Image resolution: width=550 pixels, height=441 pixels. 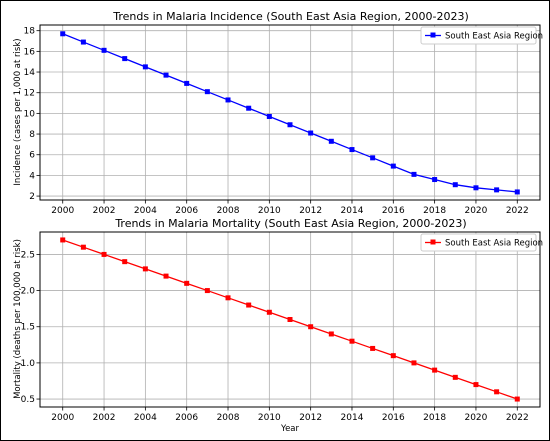 I want to click on mortality-legend-box, so click(x=478, y=242).